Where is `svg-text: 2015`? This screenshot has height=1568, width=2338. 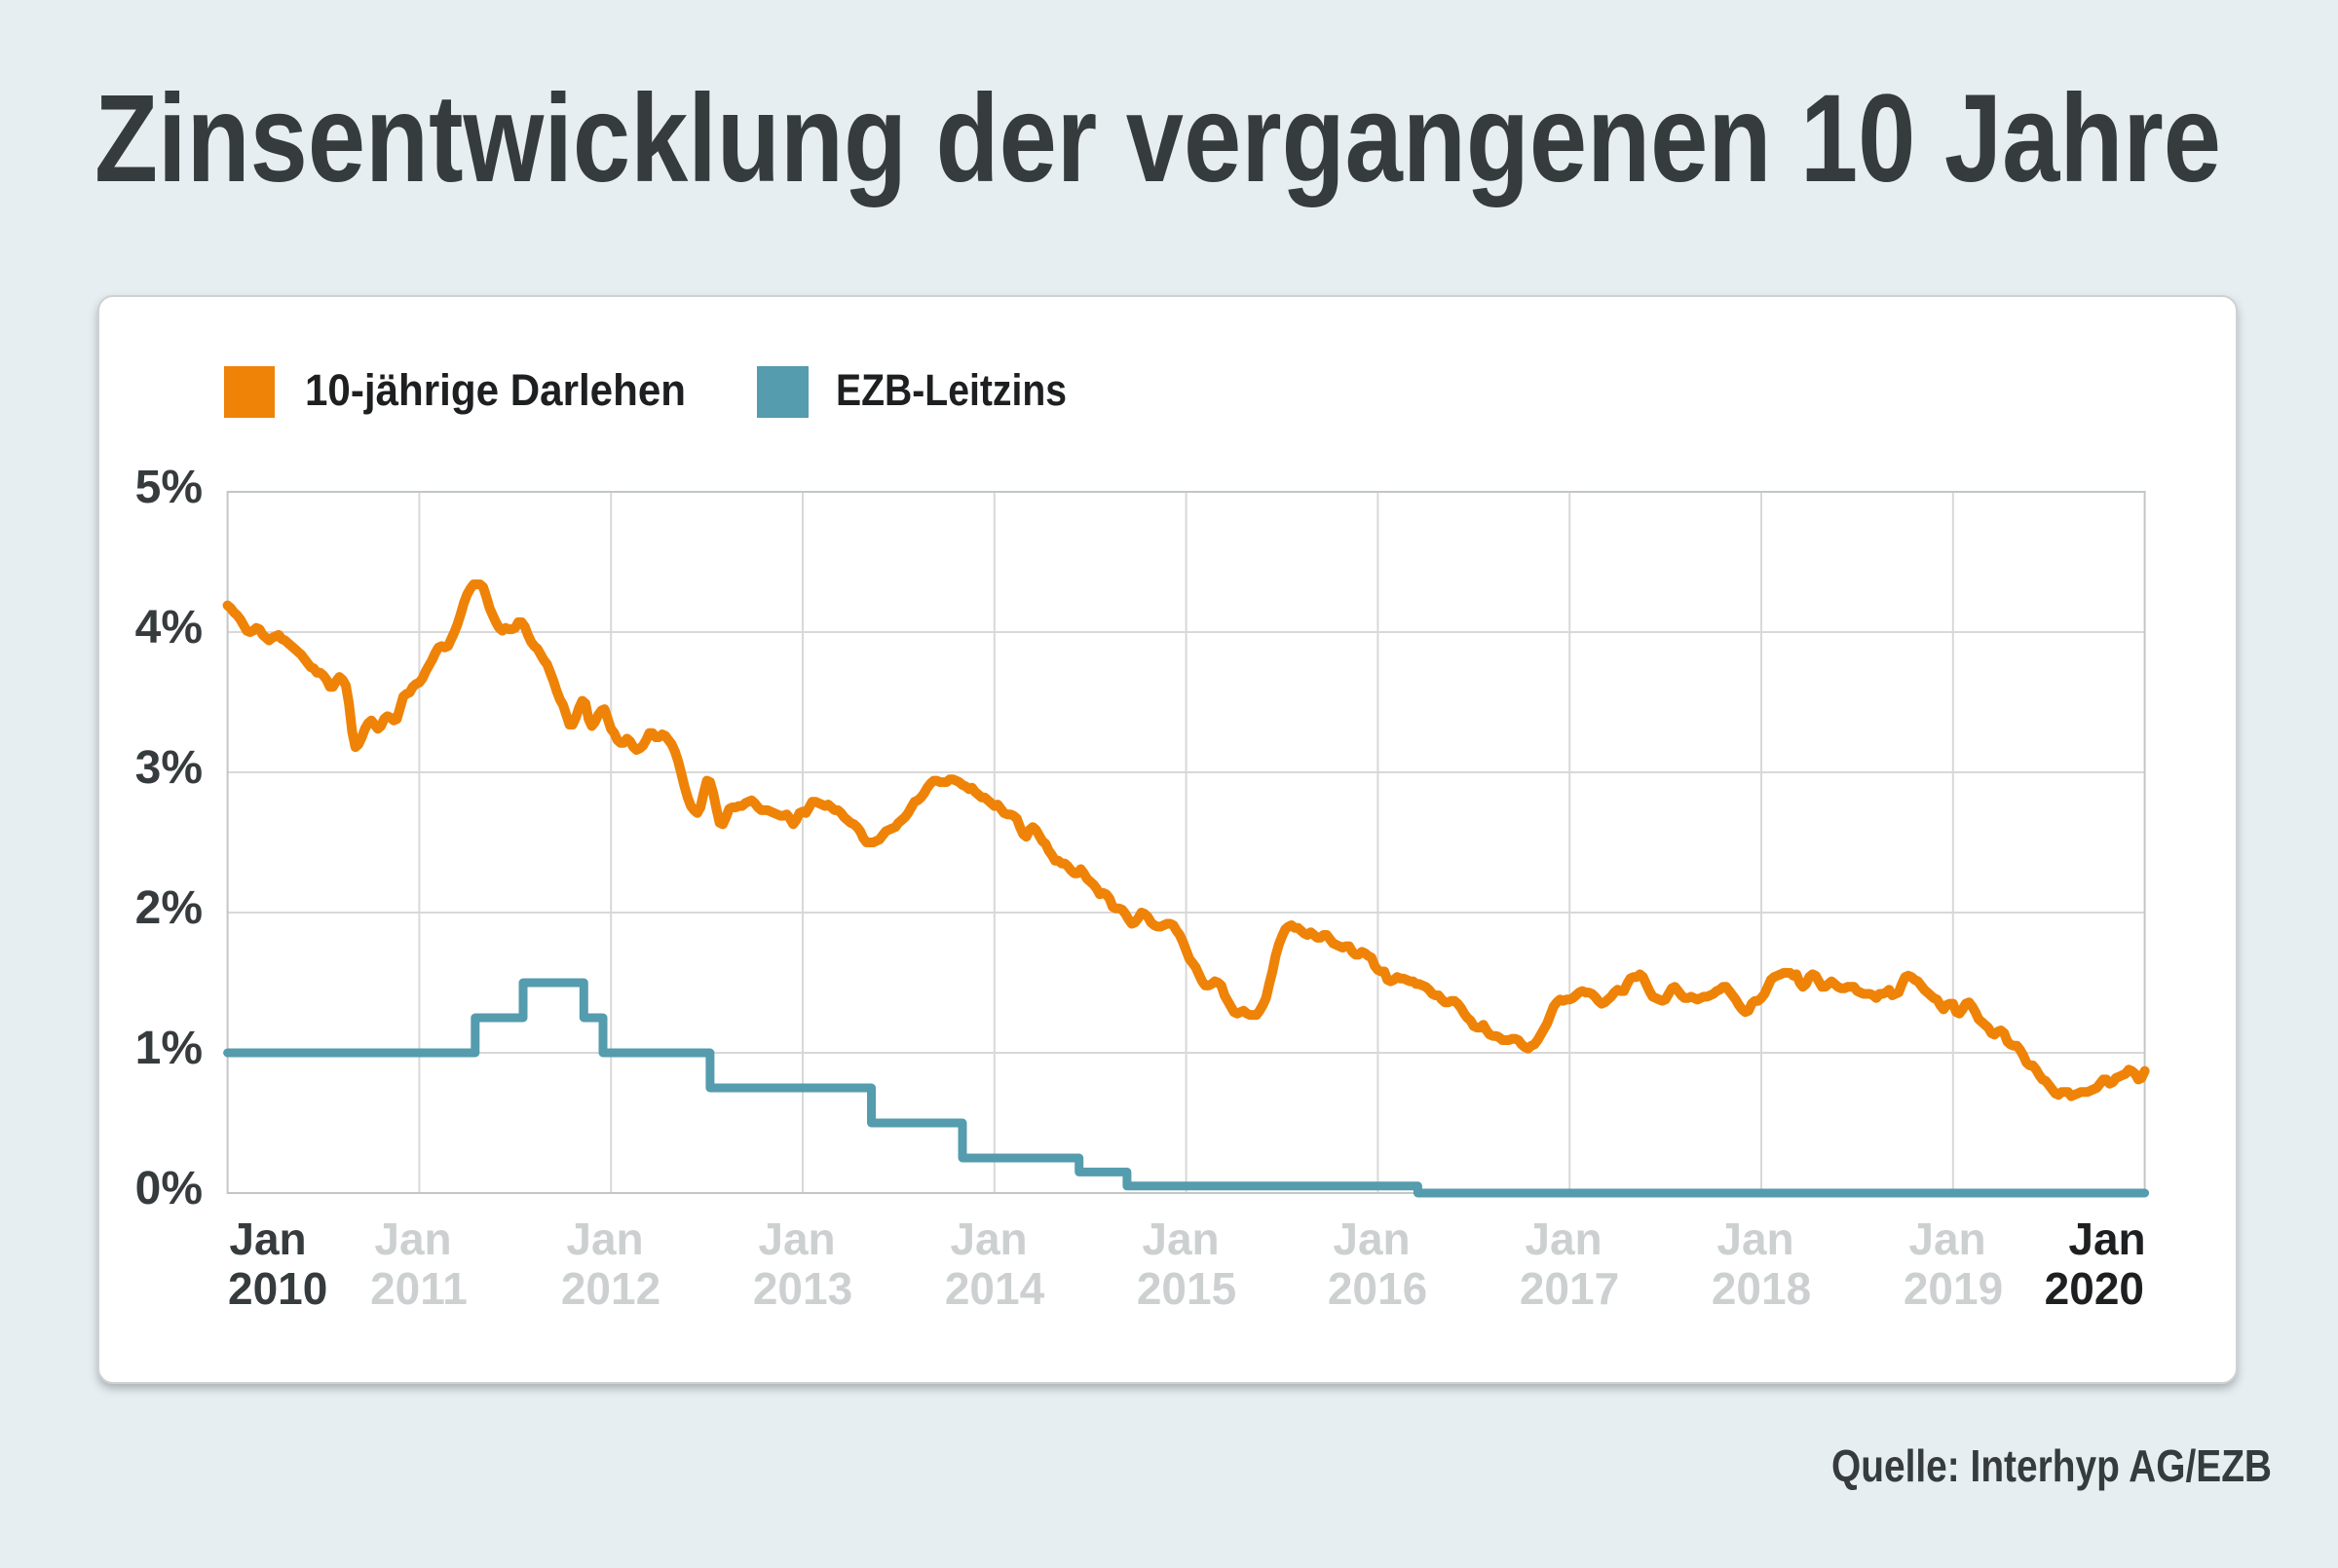 svg-text: 2015 is located at coordinates (1186, 1288).